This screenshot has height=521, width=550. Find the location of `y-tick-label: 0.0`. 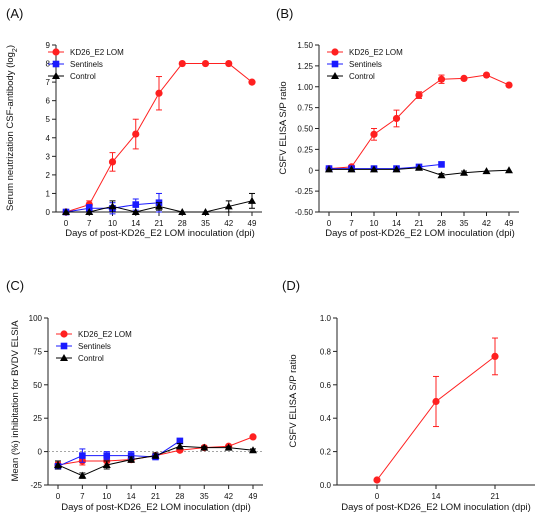

y-tick-label: 0.0 is located at coordinates (326, 485).